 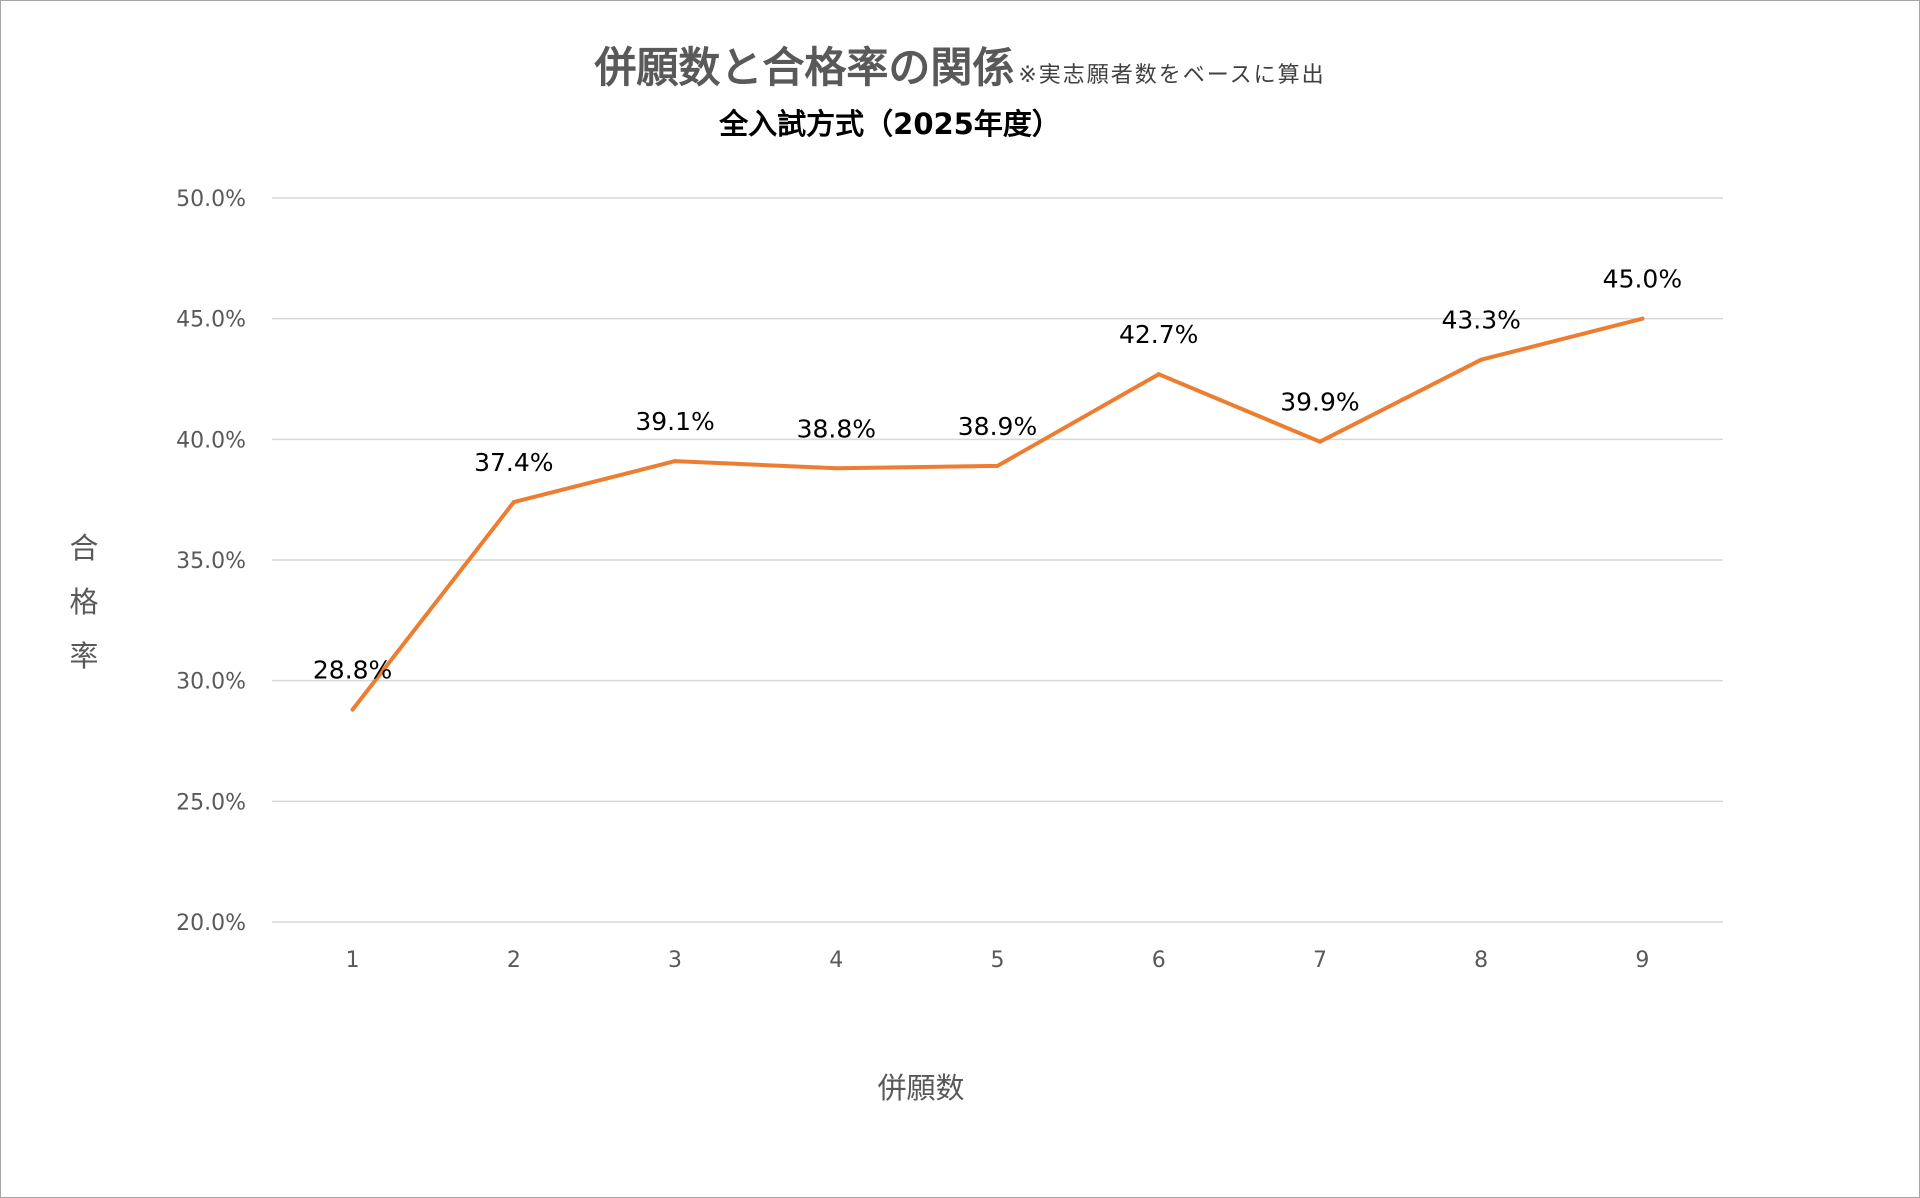 I want to click on x-tick-label: 2, so click(x=514, y=960).